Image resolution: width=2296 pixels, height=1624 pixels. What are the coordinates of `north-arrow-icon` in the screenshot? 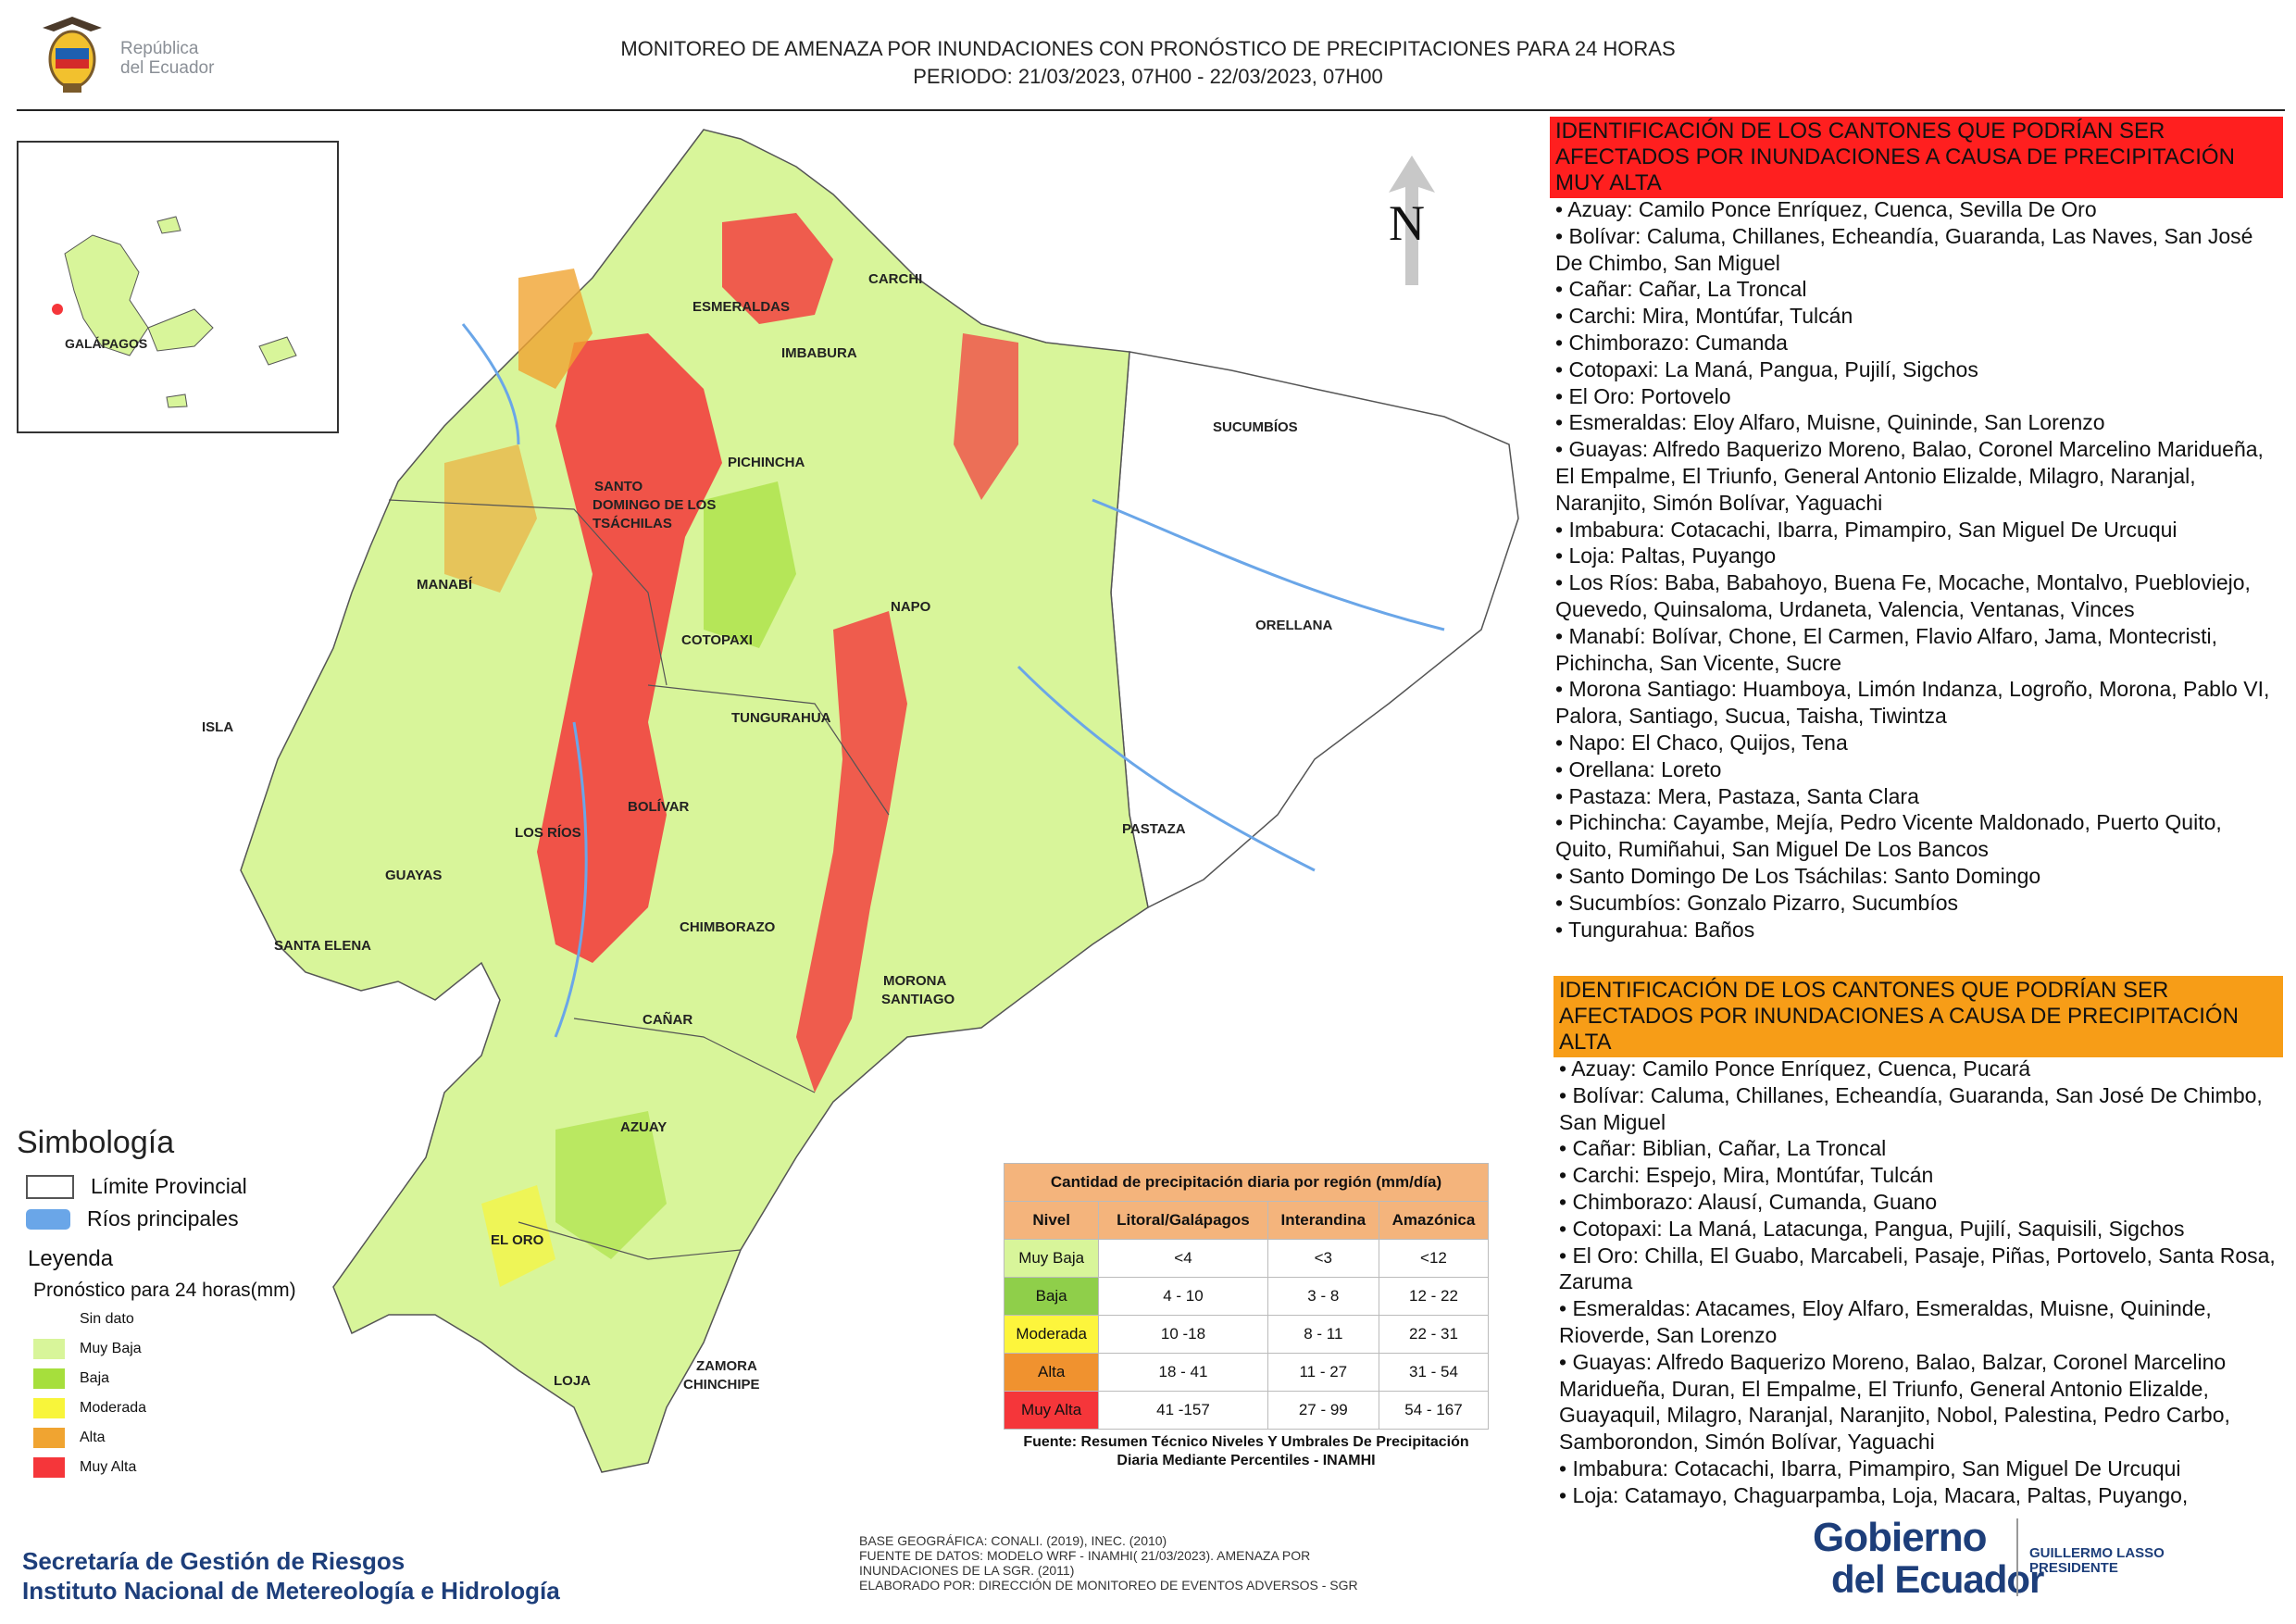 It's located at (1412, 220).